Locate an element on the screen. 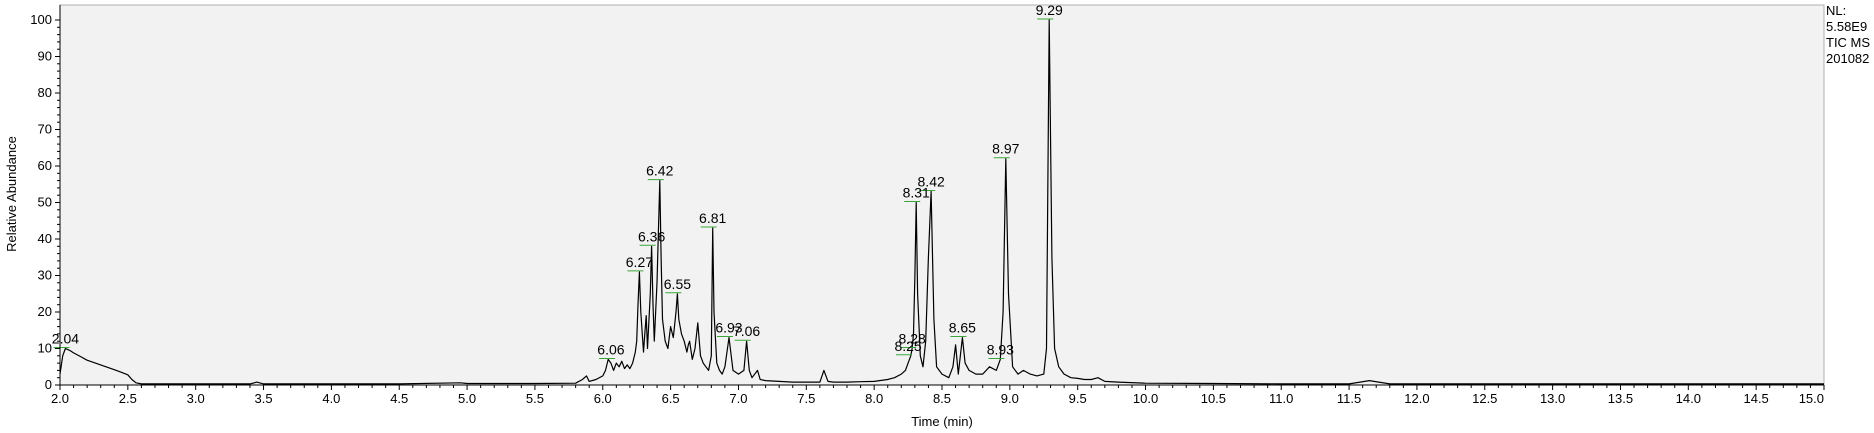 The width and height of the screenshot is (1874, 433). x-tick-label: 9.0 is located at coordinates (1010, 398).